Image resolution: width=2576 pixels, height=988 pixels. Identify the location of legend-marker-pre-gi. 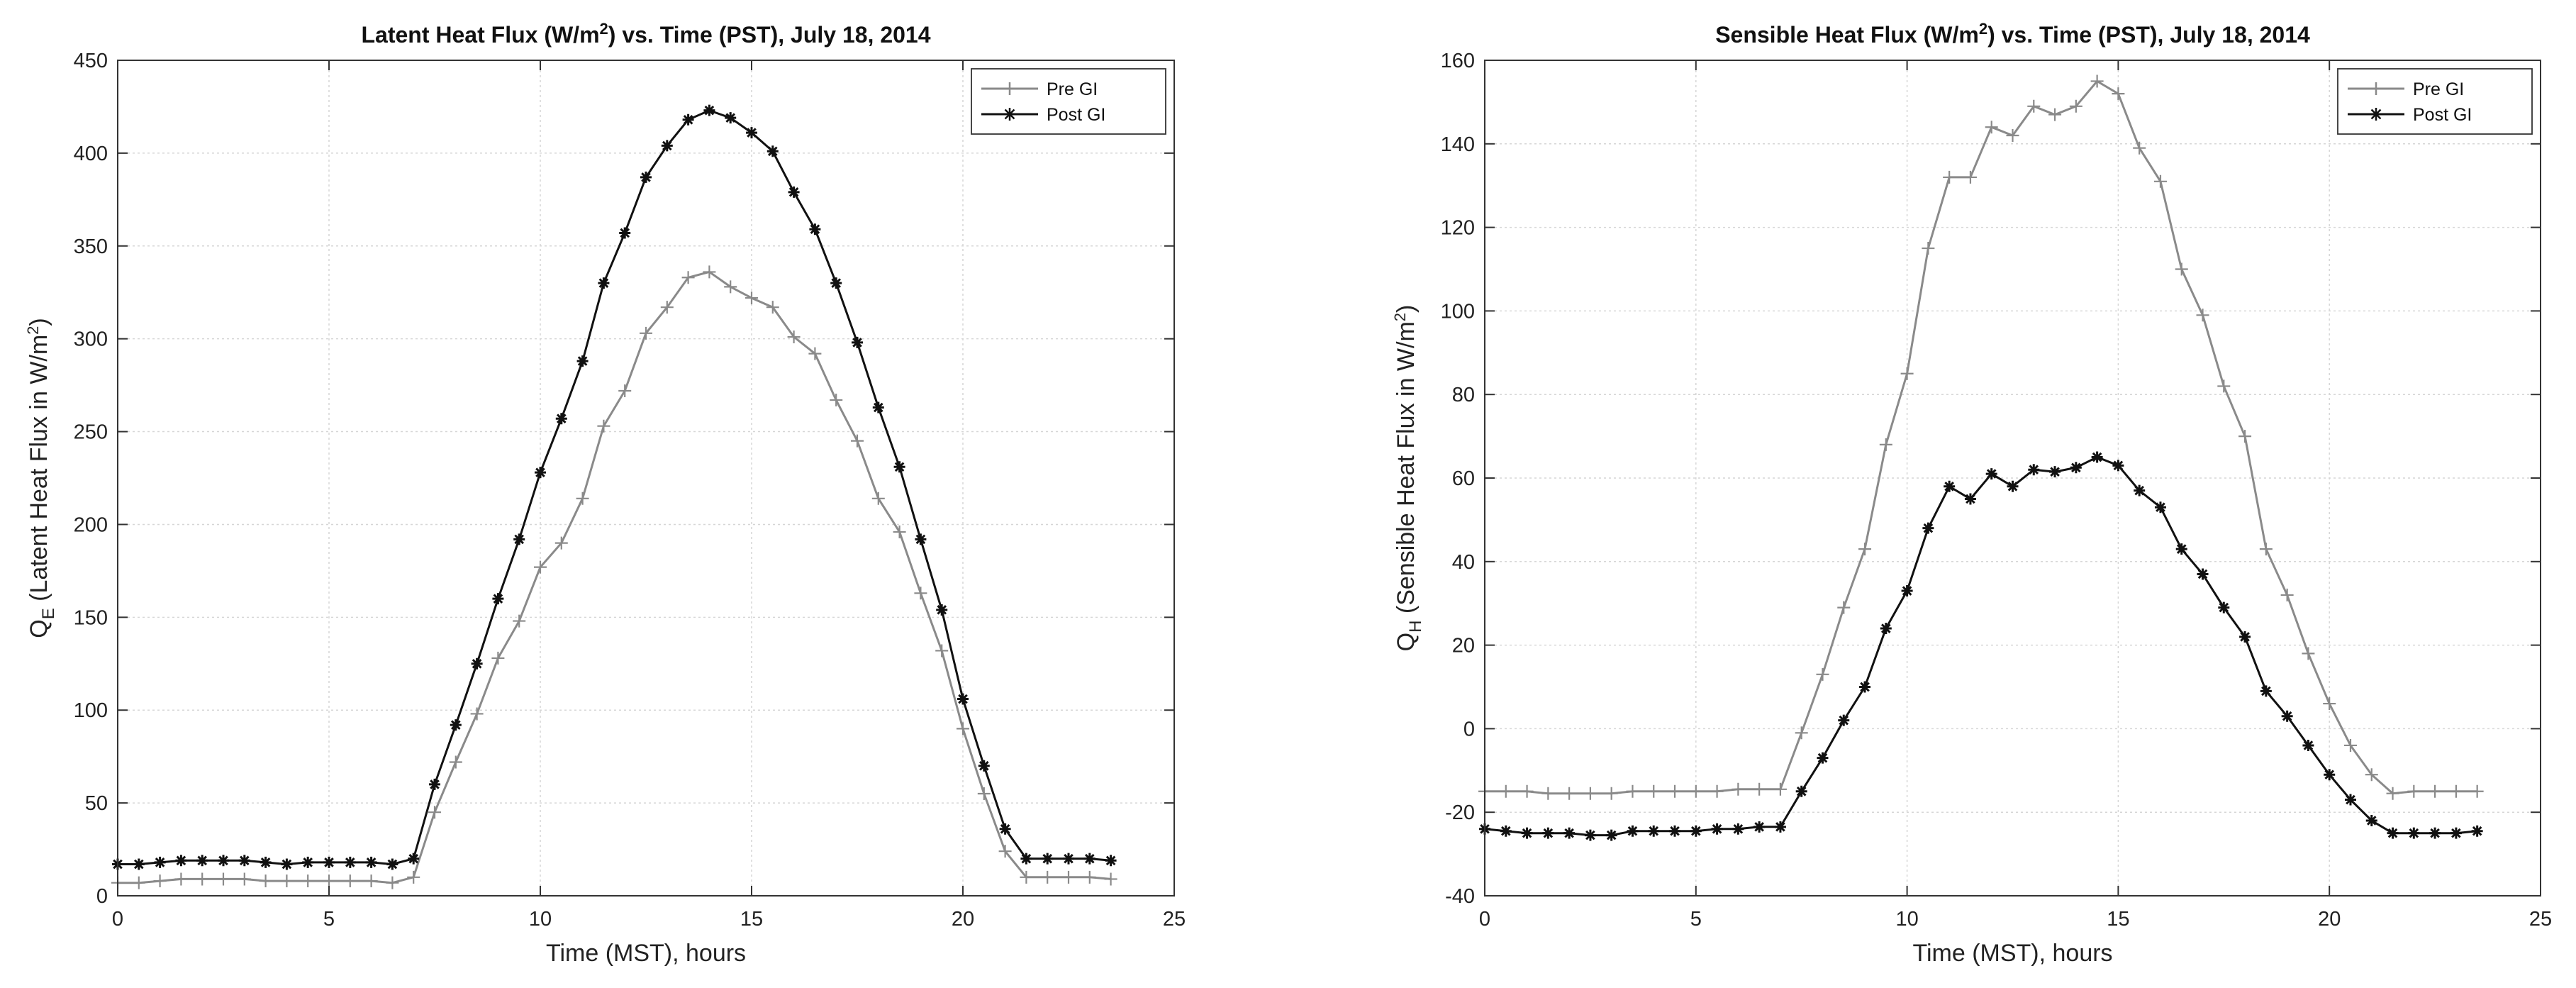
(2376, 88).